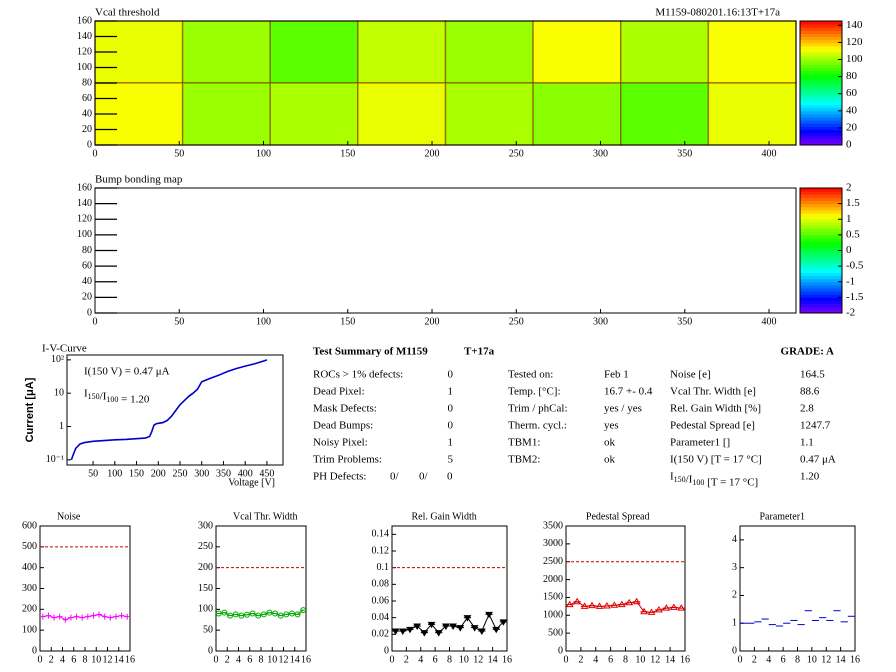  What do you see at coordinates (854, 25) in the screenshot?
I see `colorbar-label: 140` at bounding box center [854, 25].